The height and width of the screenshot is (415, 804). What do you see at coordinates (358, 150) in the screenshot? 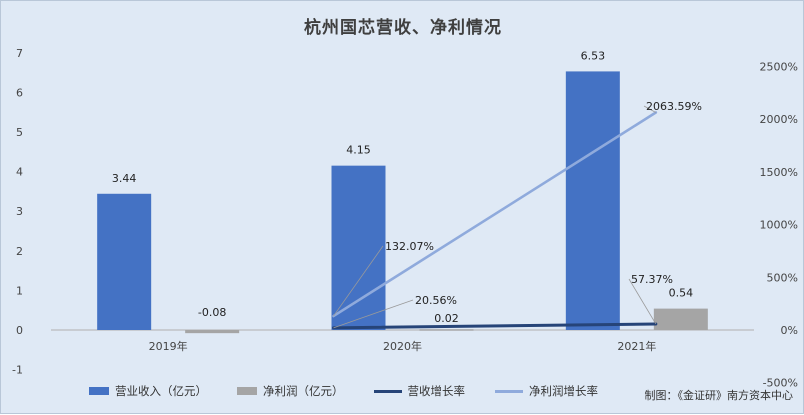
I see `bar-data-label: 4.15` at bounding box center [358, 150].